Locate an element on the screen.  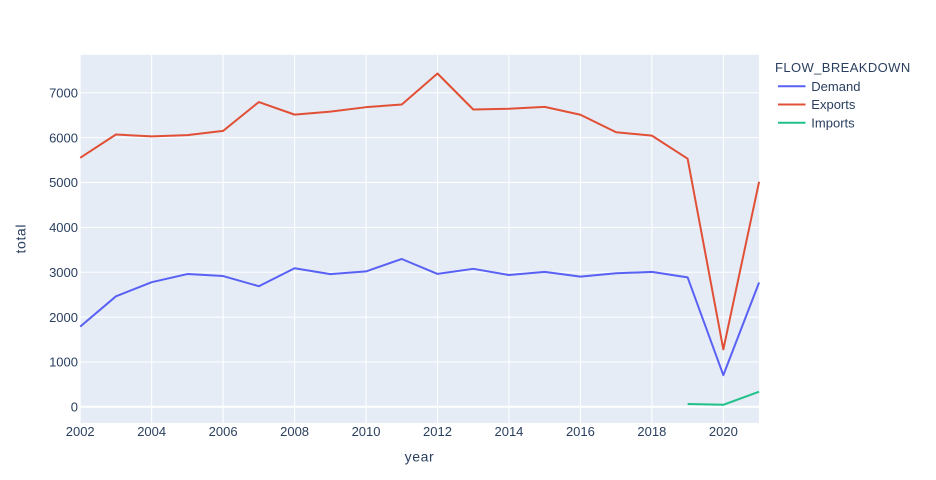
svg-text: Demand is located at coordinates (835, 86).